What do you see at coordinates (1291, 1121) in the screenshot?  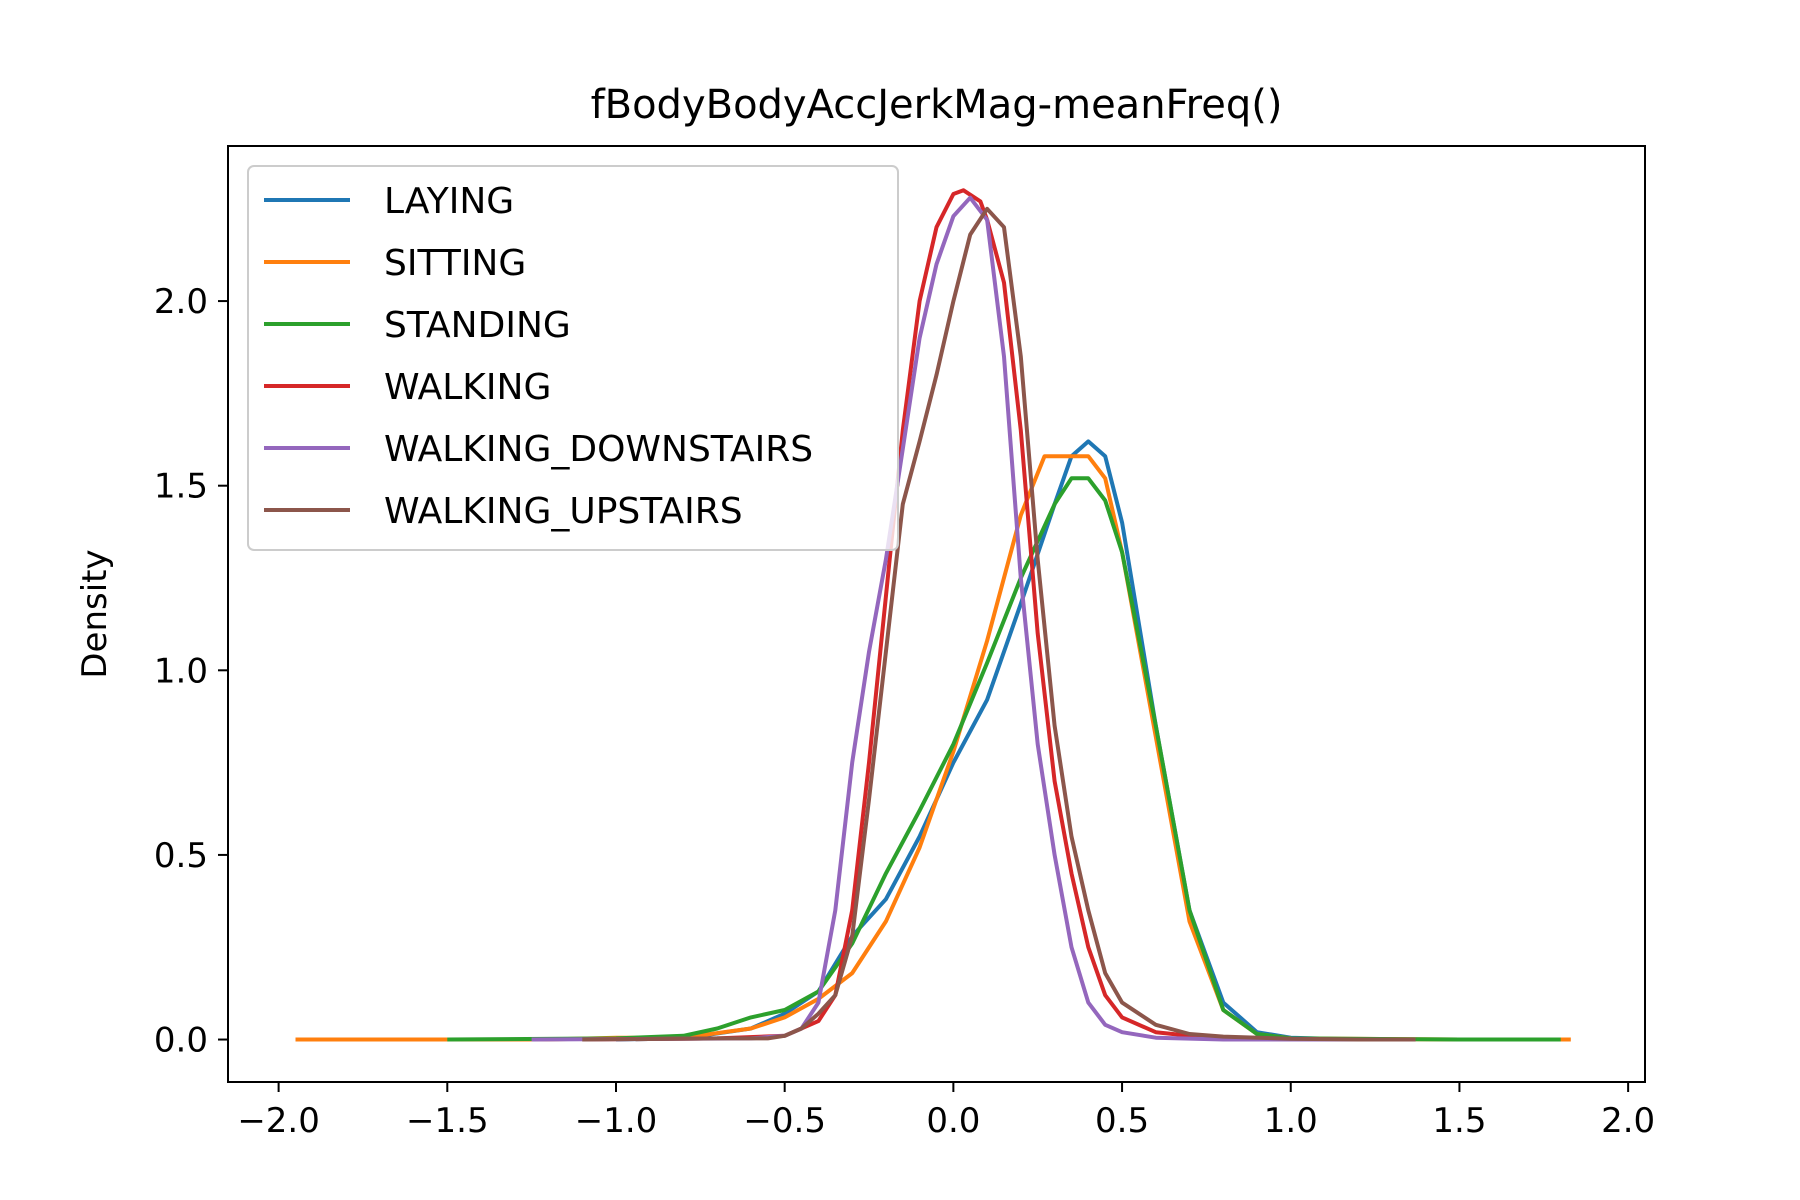 I see `x-tick-label: 1.0` at bounding box center [1291, 1121].